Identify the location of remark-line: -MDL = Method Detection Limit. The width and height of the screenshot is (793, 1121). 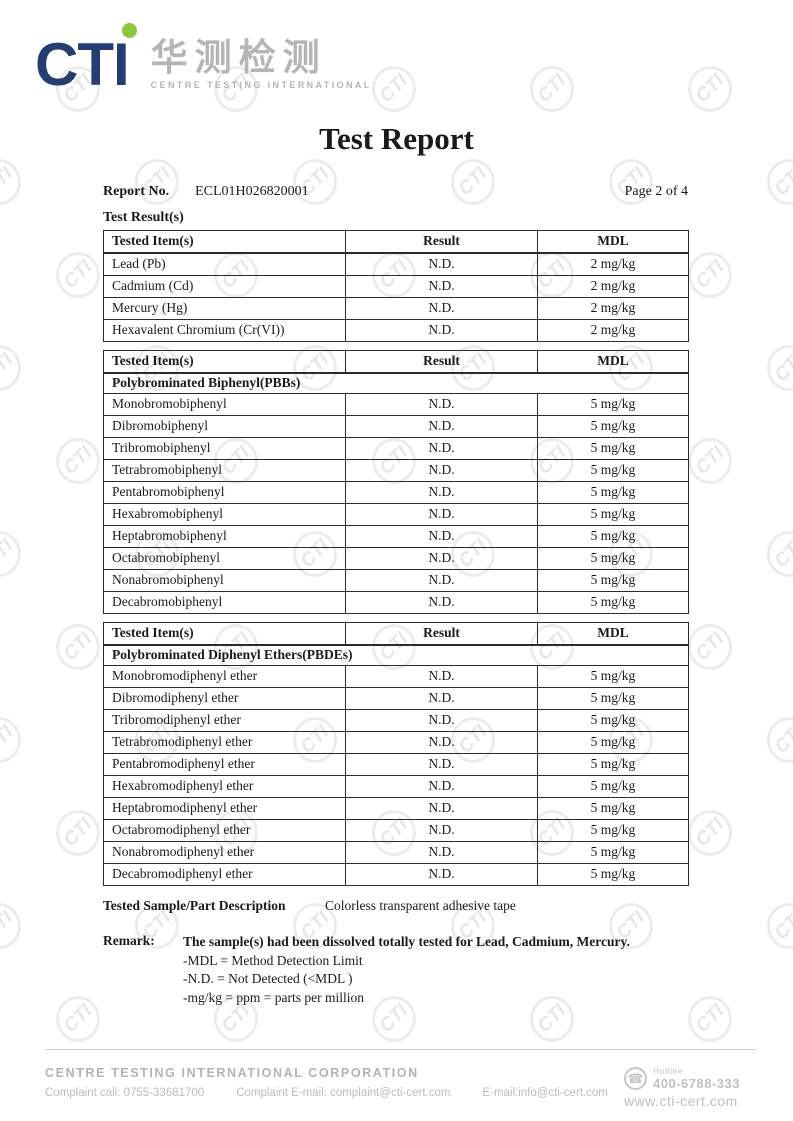
(273, 960).